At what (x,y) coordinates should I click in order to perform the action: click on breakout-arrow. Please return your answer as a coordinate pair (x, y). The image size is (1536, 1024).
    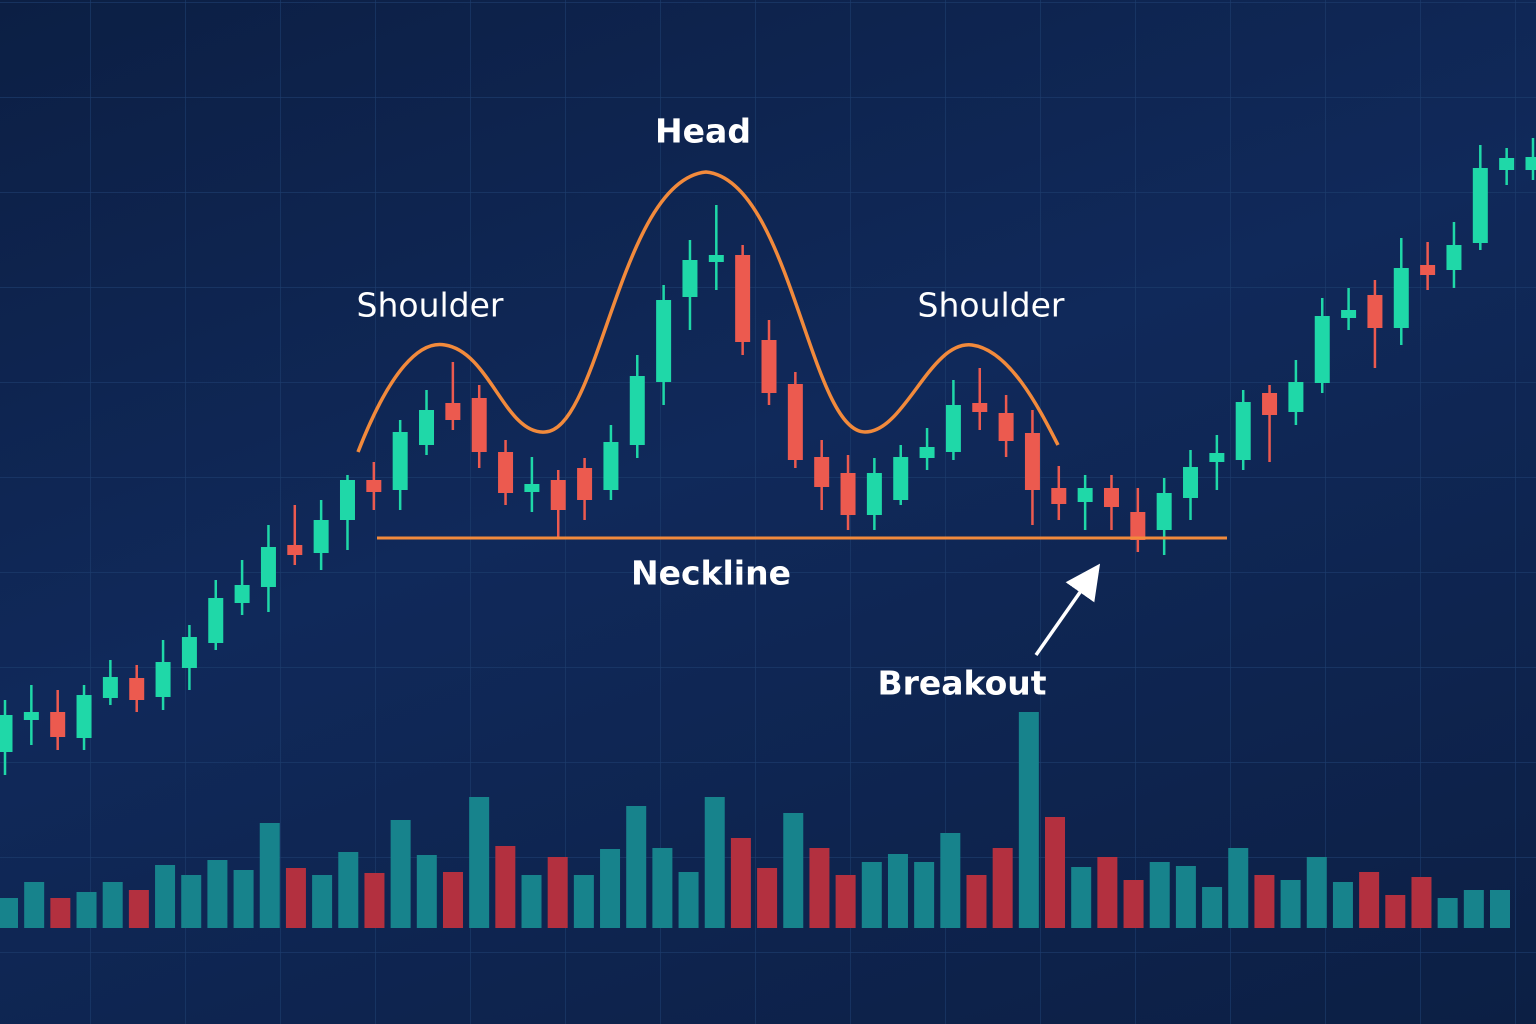
    Looking at the image, I should click on (1067, 610).